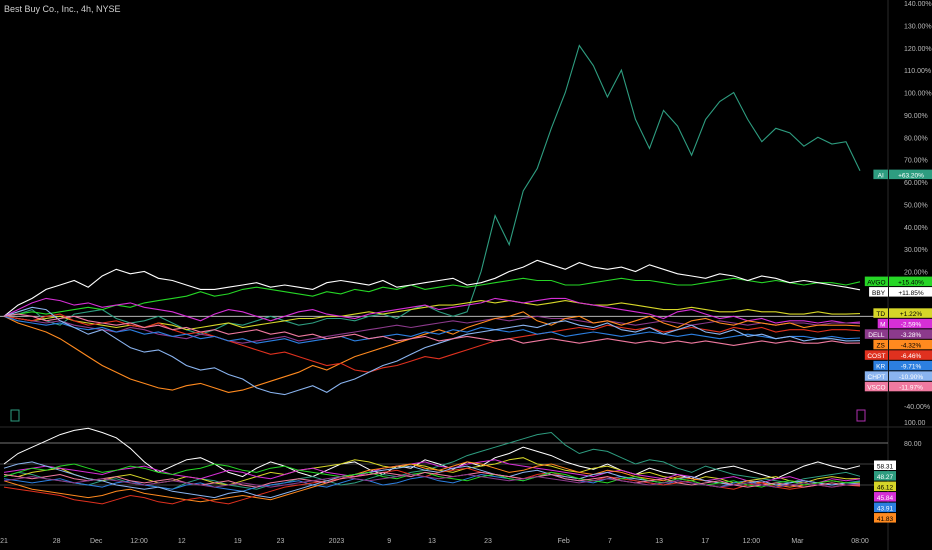  I want to click on series-label-td: TD +1.22%, so click(902, 313).